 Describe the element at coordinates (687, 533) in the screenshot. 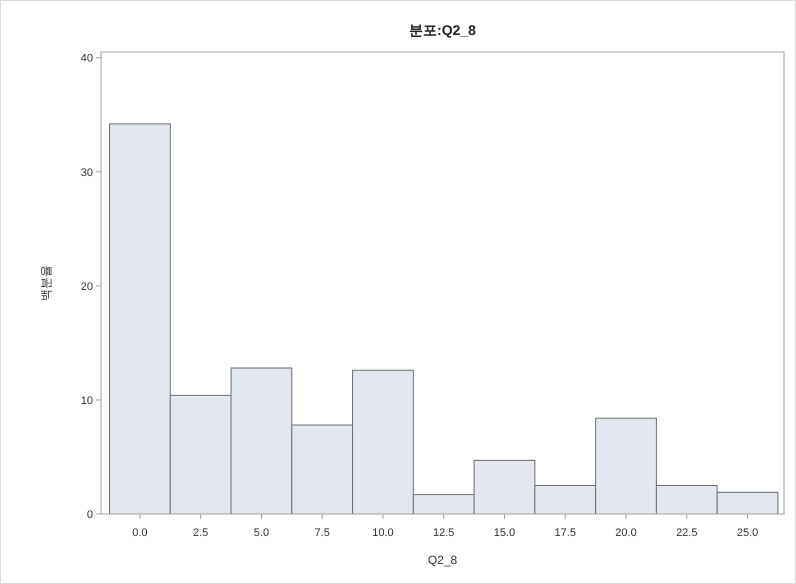

I see `x-tick-label: 22.5` at that location.